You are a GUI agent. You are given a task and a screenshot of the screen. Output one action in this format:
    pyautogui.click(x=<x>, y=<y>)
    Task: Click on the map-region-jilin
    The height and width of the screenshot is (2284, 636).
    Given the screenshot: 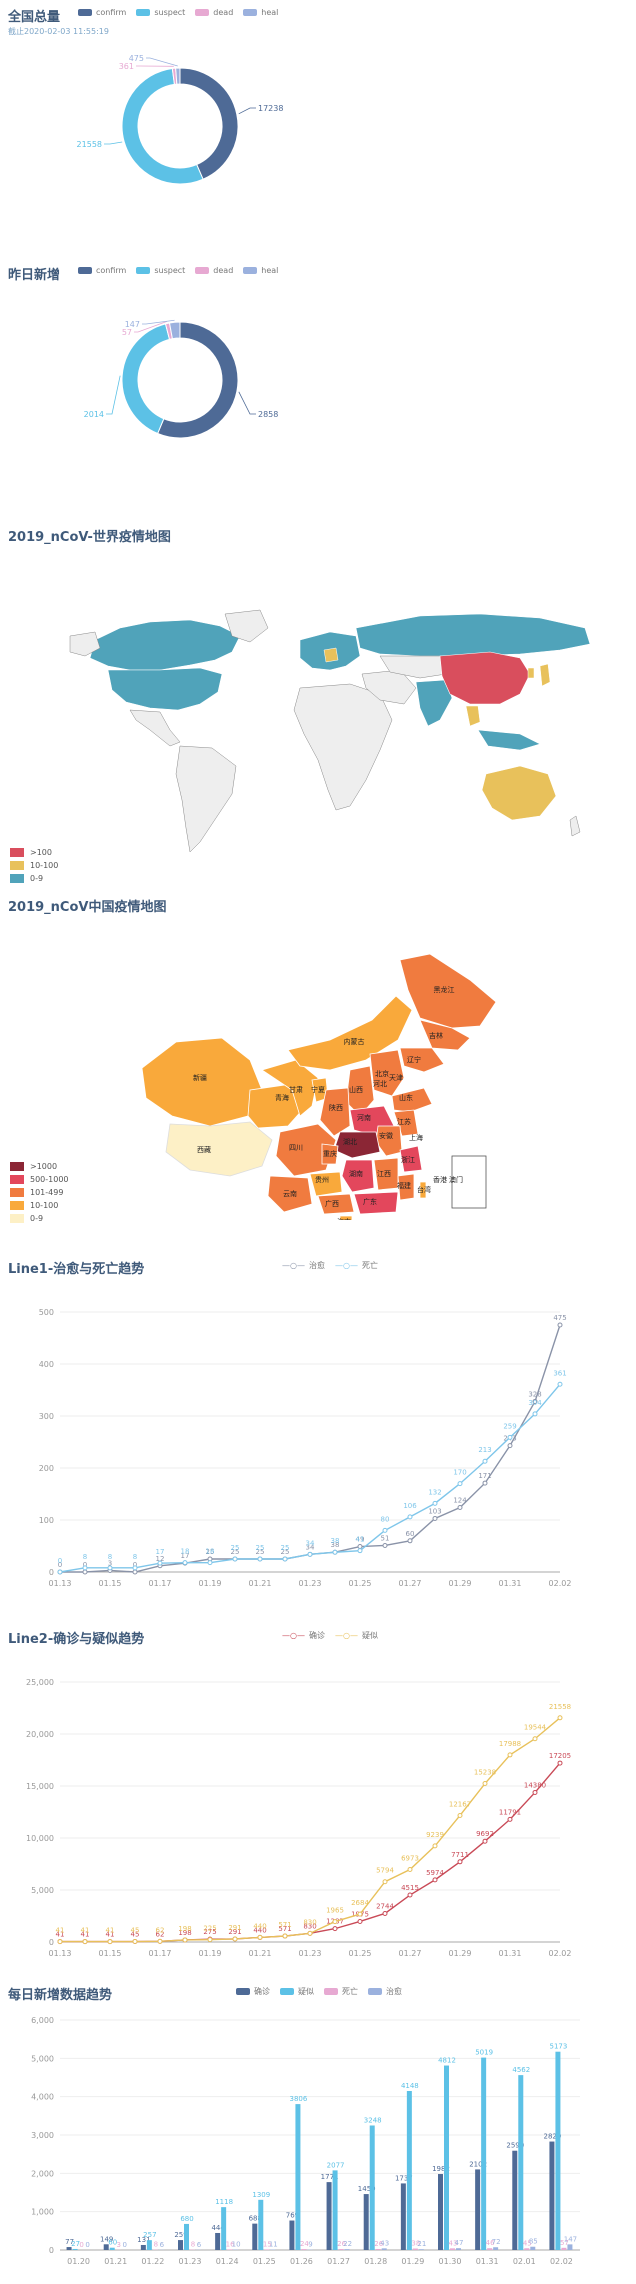 What is the action you would take?
    pyautogui.click(x=445, y=1035)
    